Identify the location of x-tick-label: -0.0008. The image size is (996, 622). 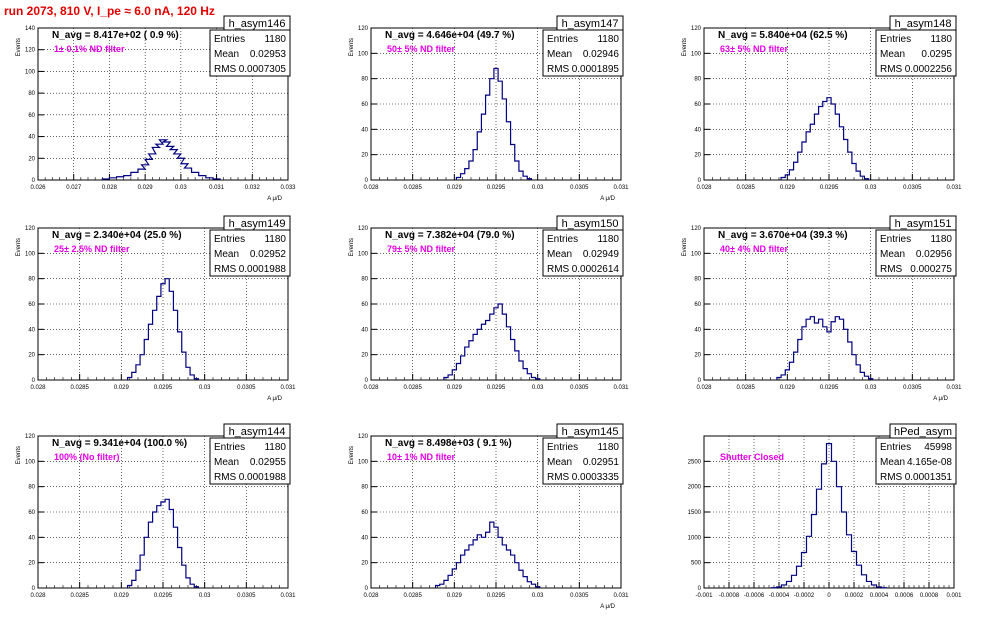
(729, 596).